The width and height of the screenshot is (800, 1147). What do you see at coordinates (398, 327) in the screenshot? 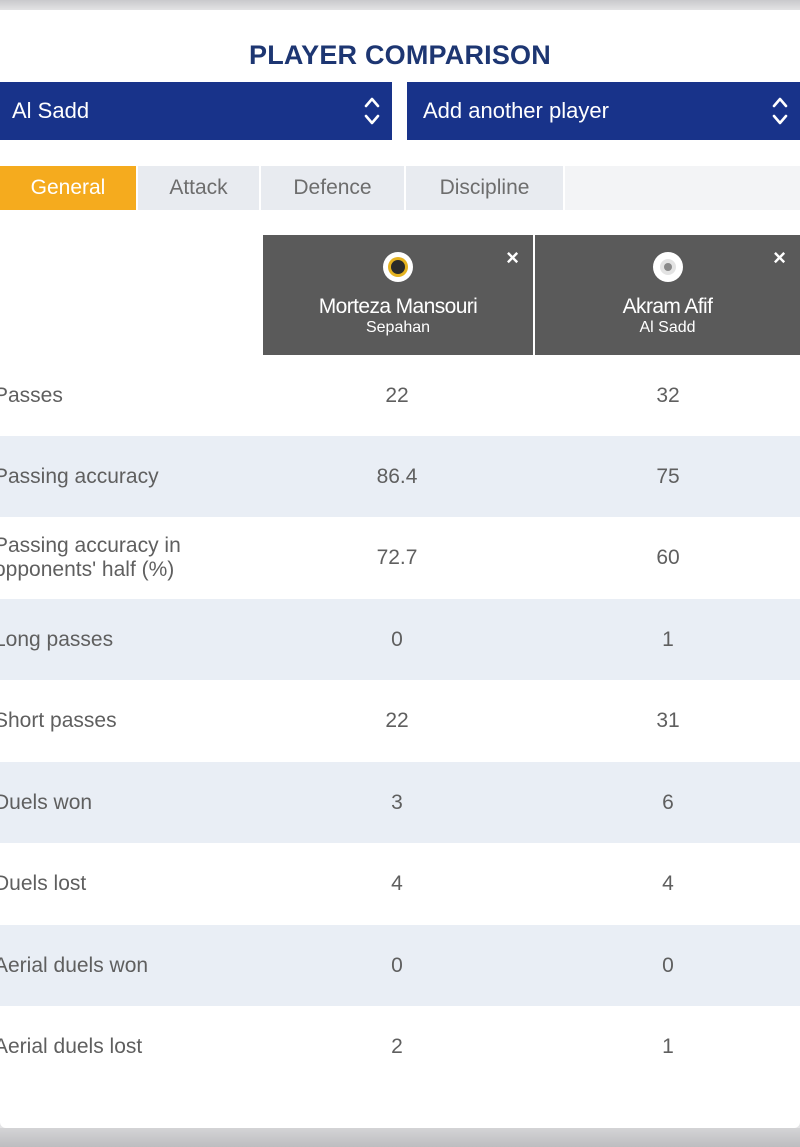
I see `player-club: Sepahan` at bounding box center [398, 327].